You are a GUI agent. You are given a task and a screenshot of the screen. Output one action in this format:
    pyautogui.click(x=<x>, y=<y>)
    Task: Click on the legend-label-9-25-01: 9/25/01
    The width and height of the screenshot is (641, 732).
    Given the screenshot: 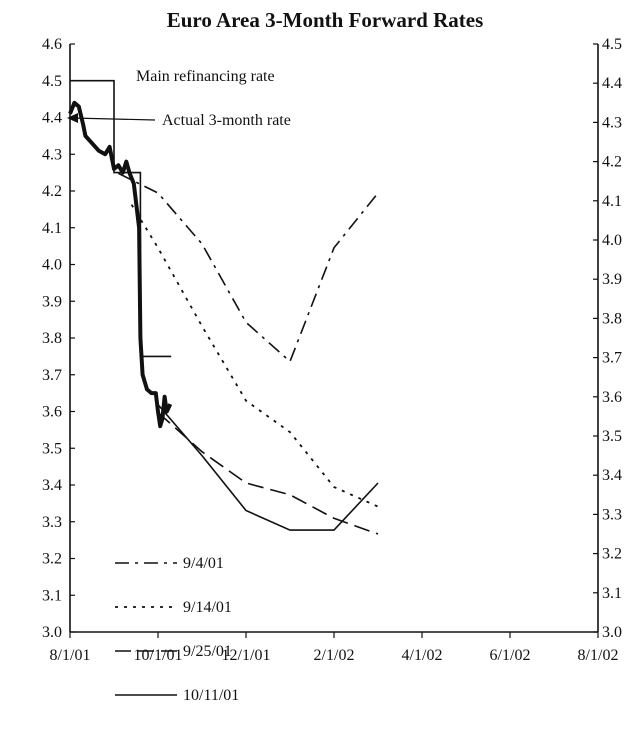 What is the action you would take?
    pyautogui.click(x=207, y=651)
    